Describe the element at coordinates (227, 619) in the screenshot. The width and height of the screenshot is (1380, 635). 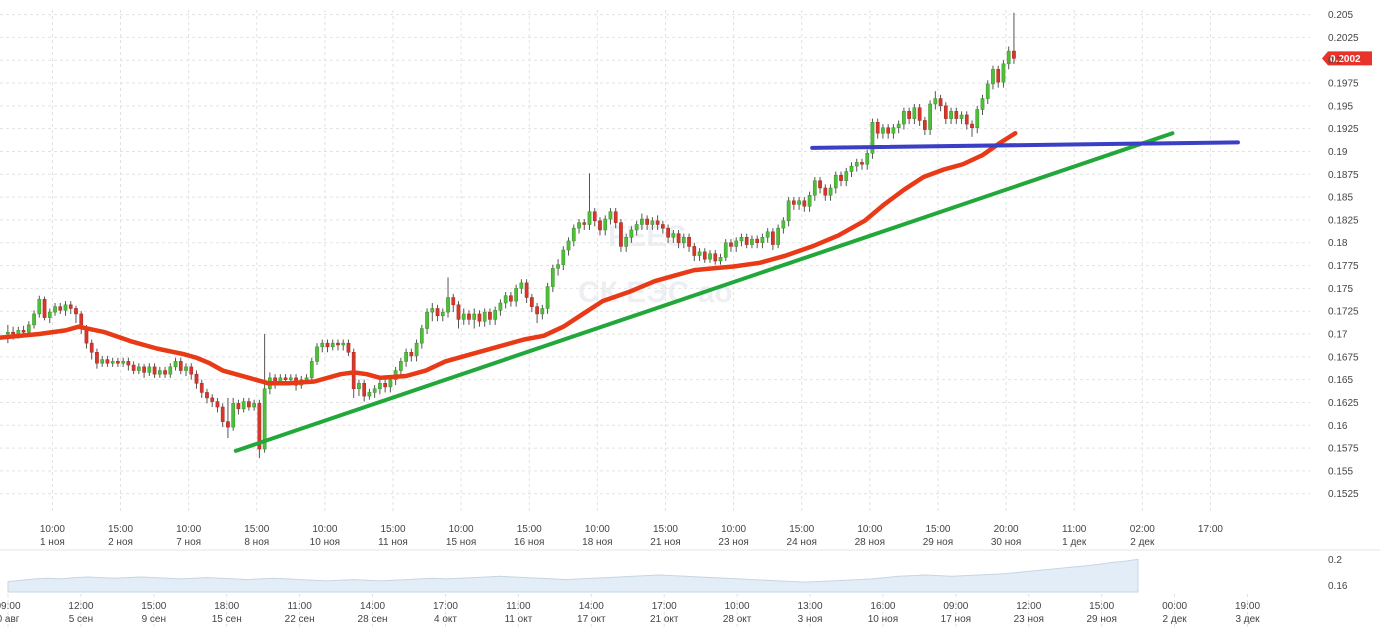
I see `navigator-x-date: 15 сен` at that location.